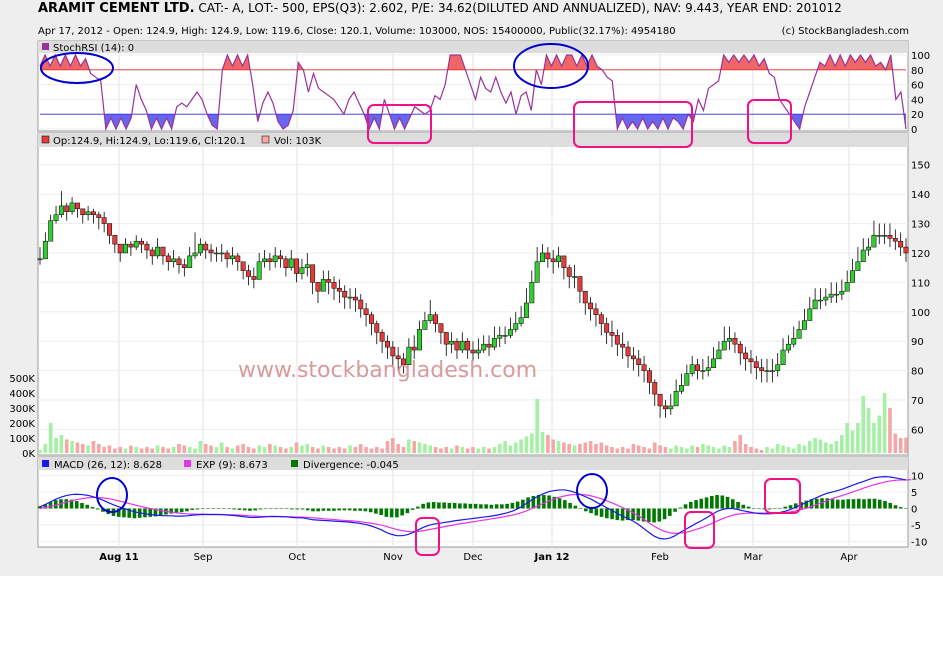  What do you see at coordinates (914, 130) in the screenshot?
I see `stochrsi-ytick: 0` at bounding box center [914, 130].